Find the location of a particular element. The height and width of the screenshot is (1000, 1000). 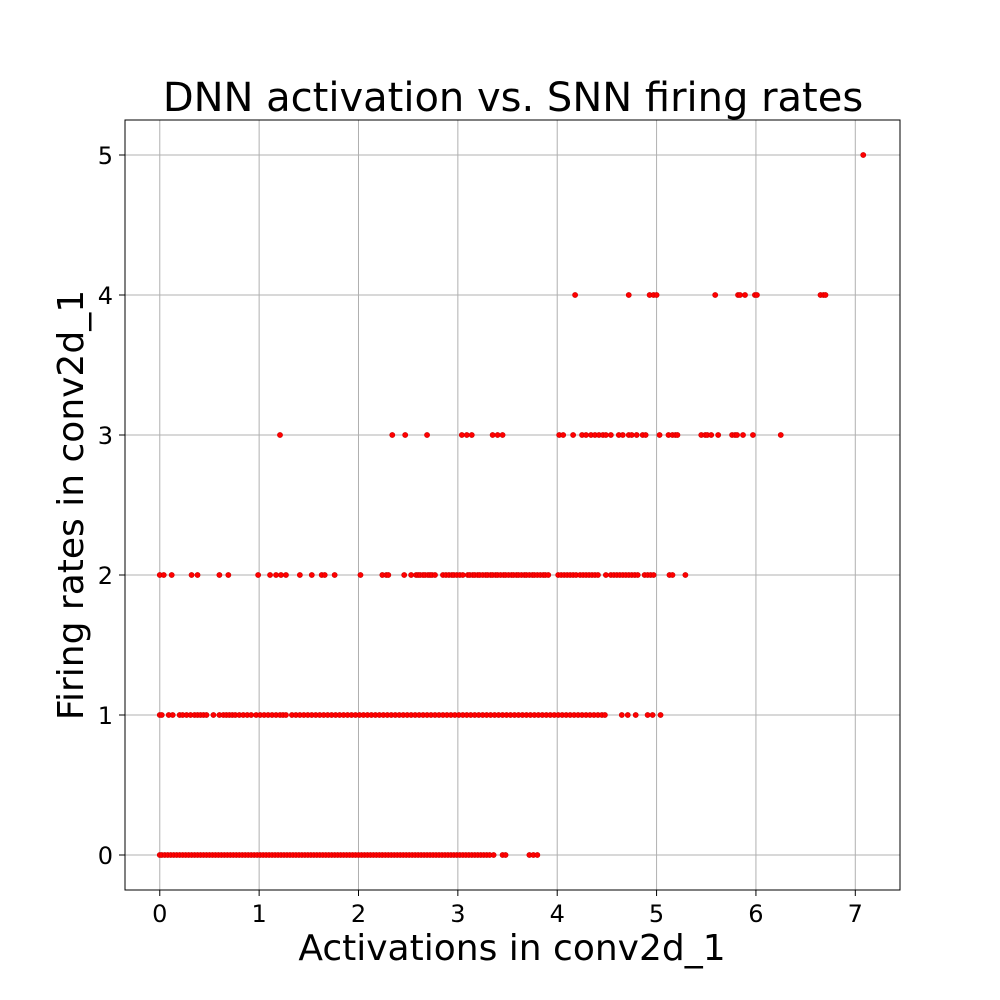

chart-title: DNN activation vs. SNN firing rates is located at coordinates (513, 98).